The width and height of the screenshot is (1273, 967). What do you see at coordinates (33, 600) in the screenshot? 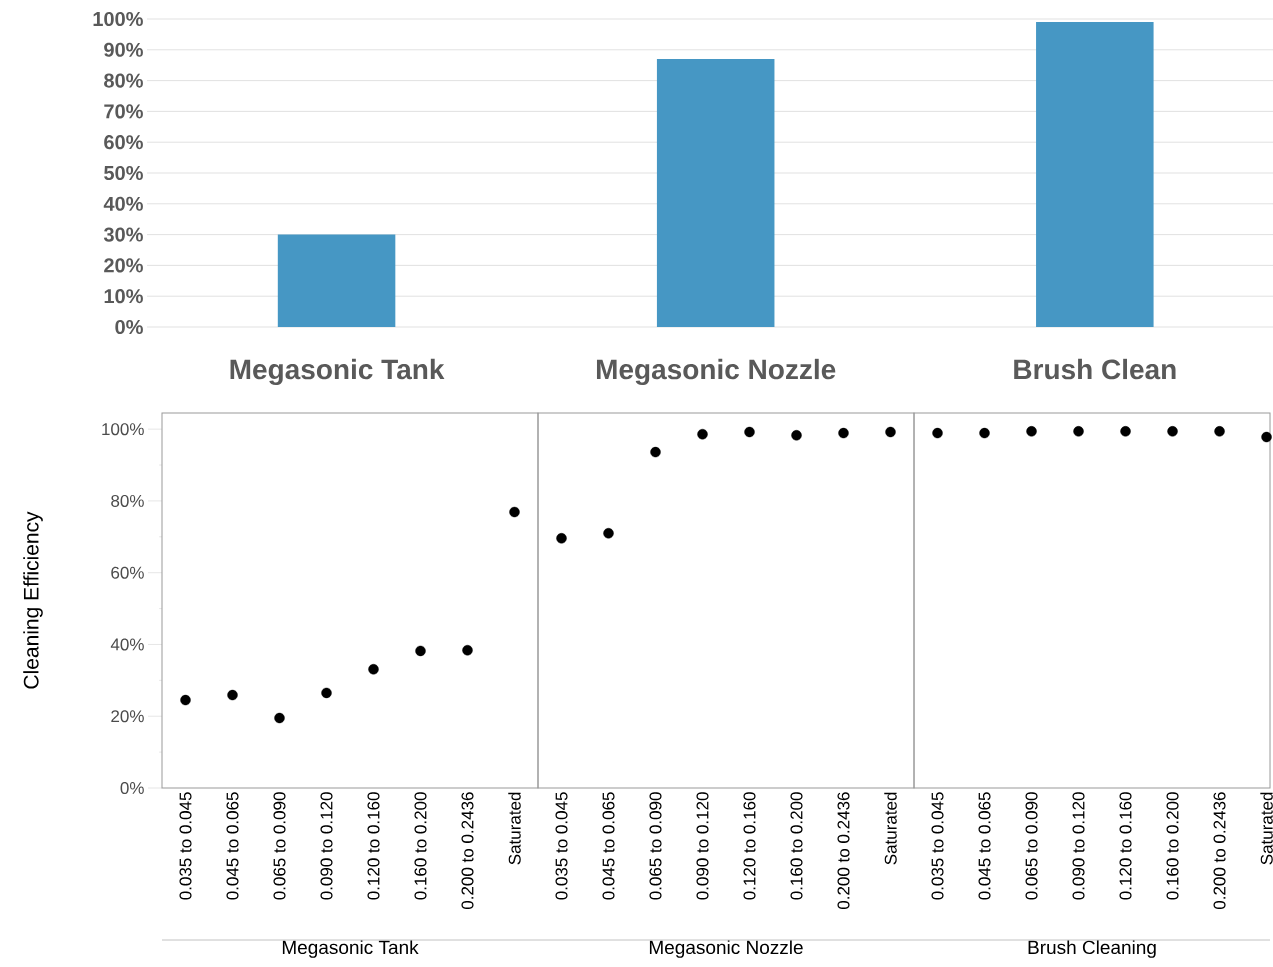
I see `y-axis-title: Cleaning Efficiency` at bounding box center [33, 600].